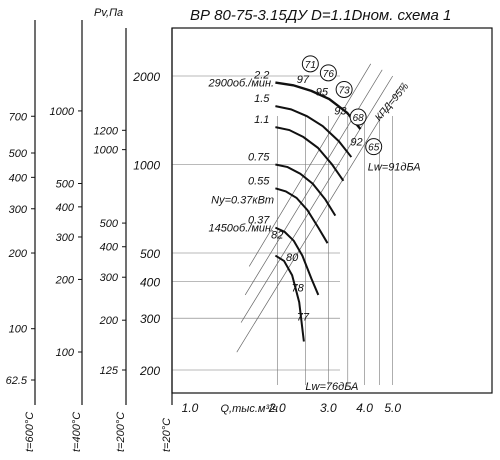 The width and height of the screenshot is (500, 460). What do you see at coordinates (150, 319) in the screenshot?
I see `y-tick-label: 300` at bounding box center [150, 319].